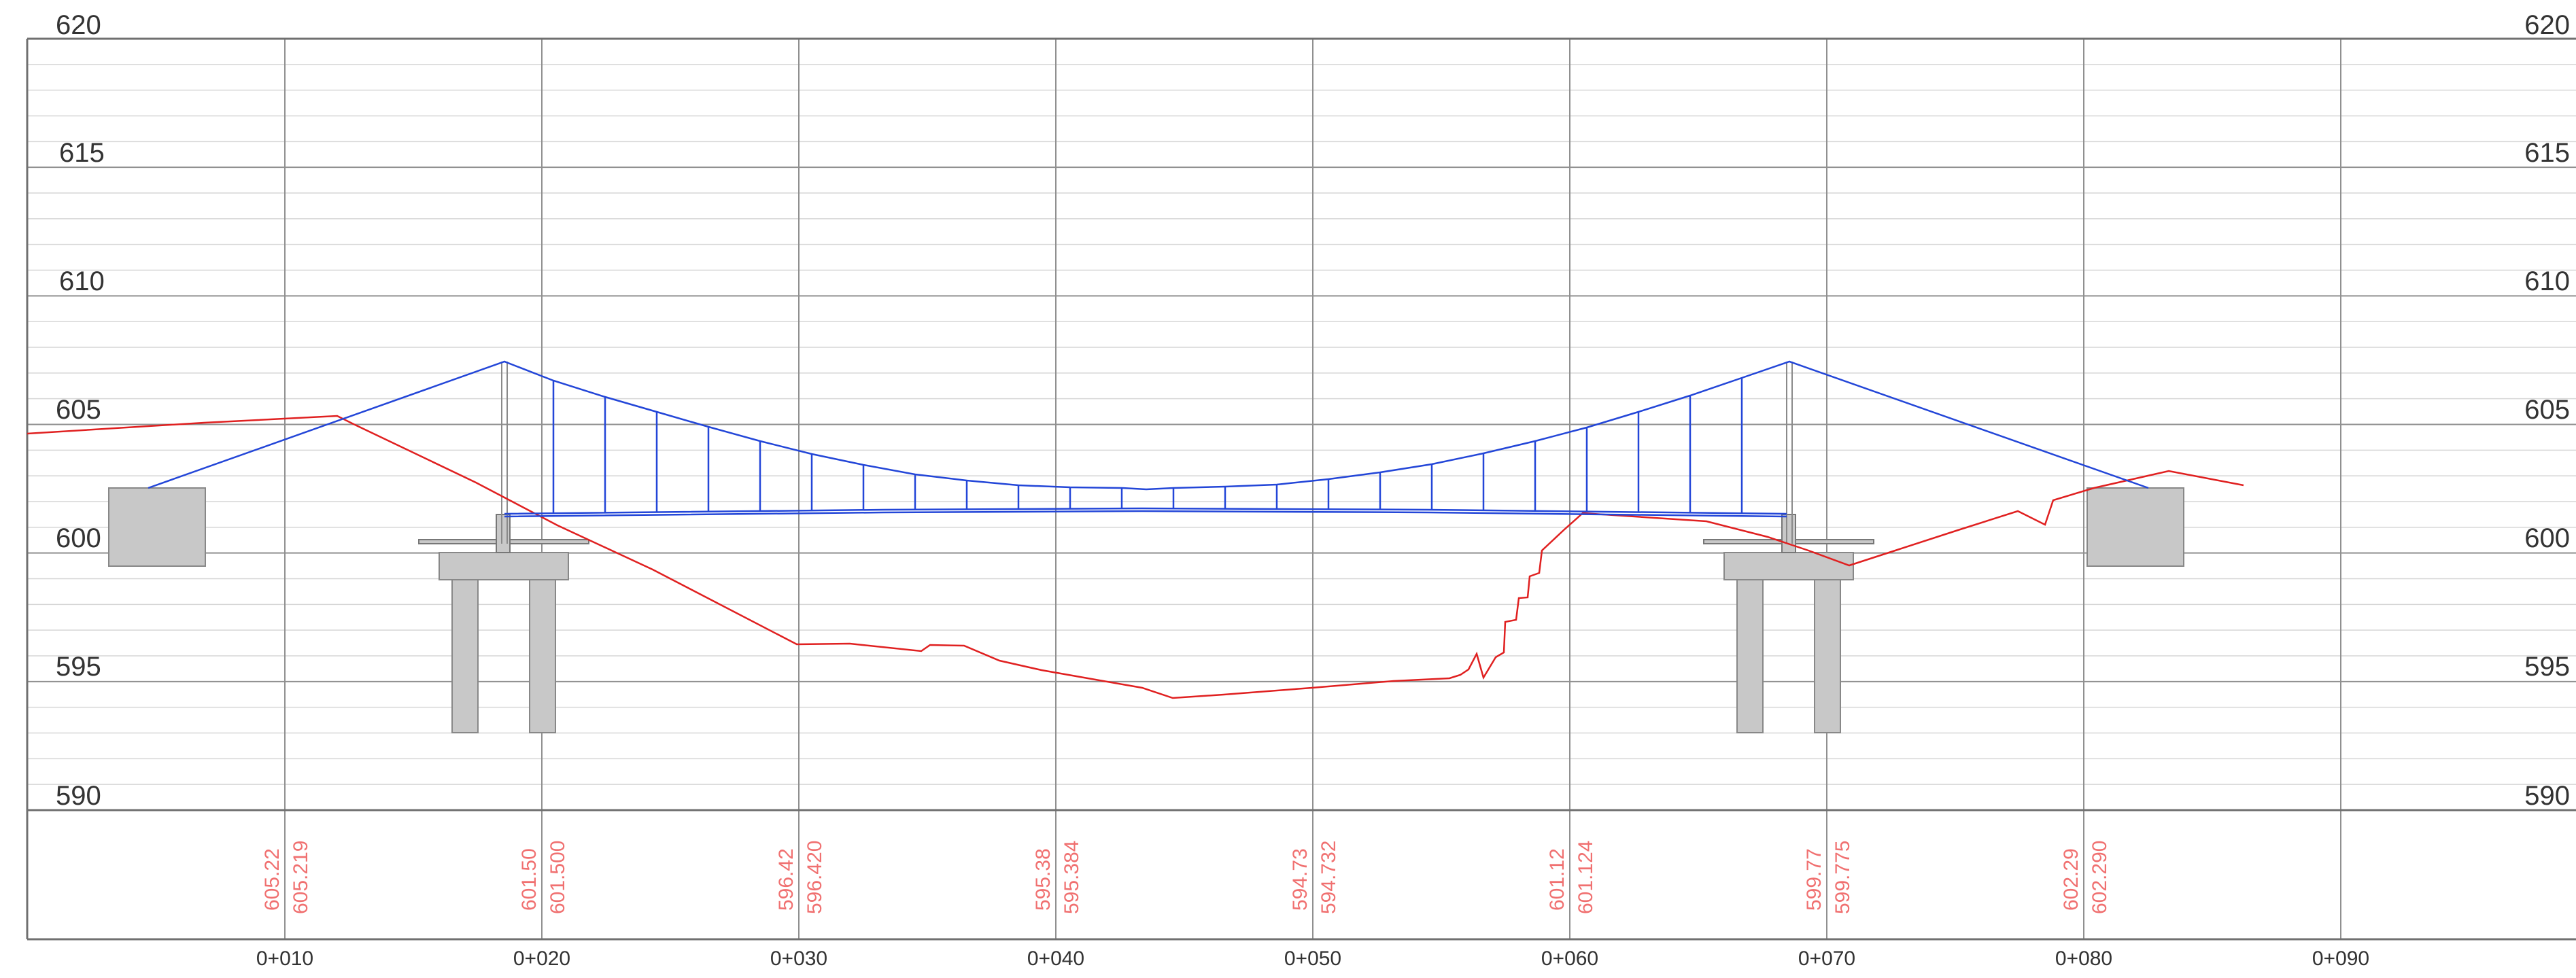  I want to click on readout-0030-a: 596.42, so click(786, 879).